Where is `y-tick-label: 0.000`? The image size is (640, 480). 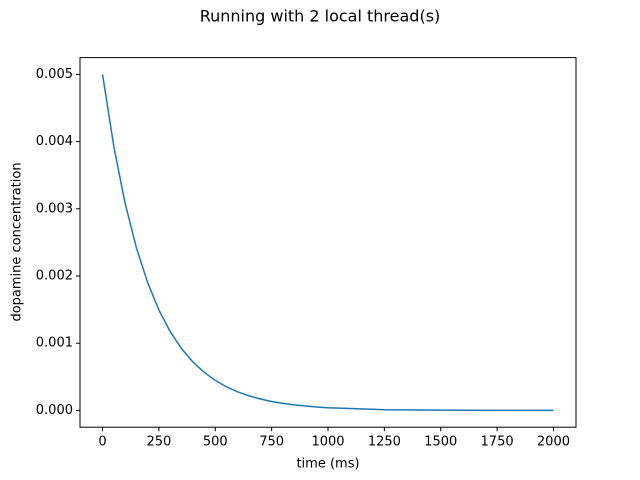
y-tick-label: 0.000 is located at coordinates (54, 410).